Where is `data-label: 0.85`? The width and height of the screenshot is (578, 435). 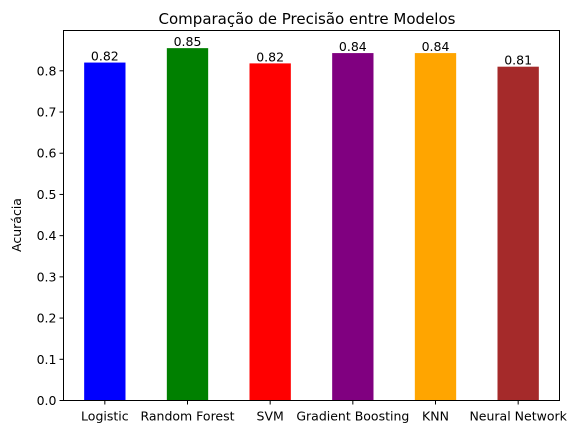 data-label: 0.85 is located at coordinates (188, 41).